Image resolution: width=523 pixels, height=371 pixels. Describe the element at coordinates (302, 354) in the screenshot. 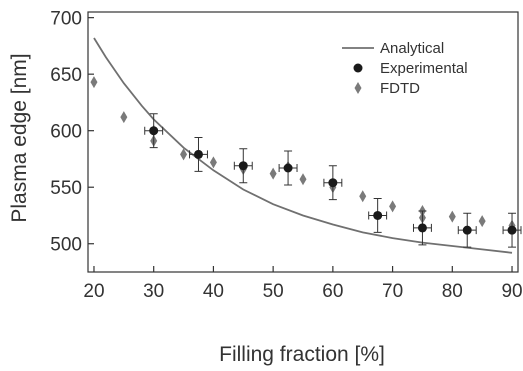

I see `x-axis-title: Filling fraction [%]` at that location.